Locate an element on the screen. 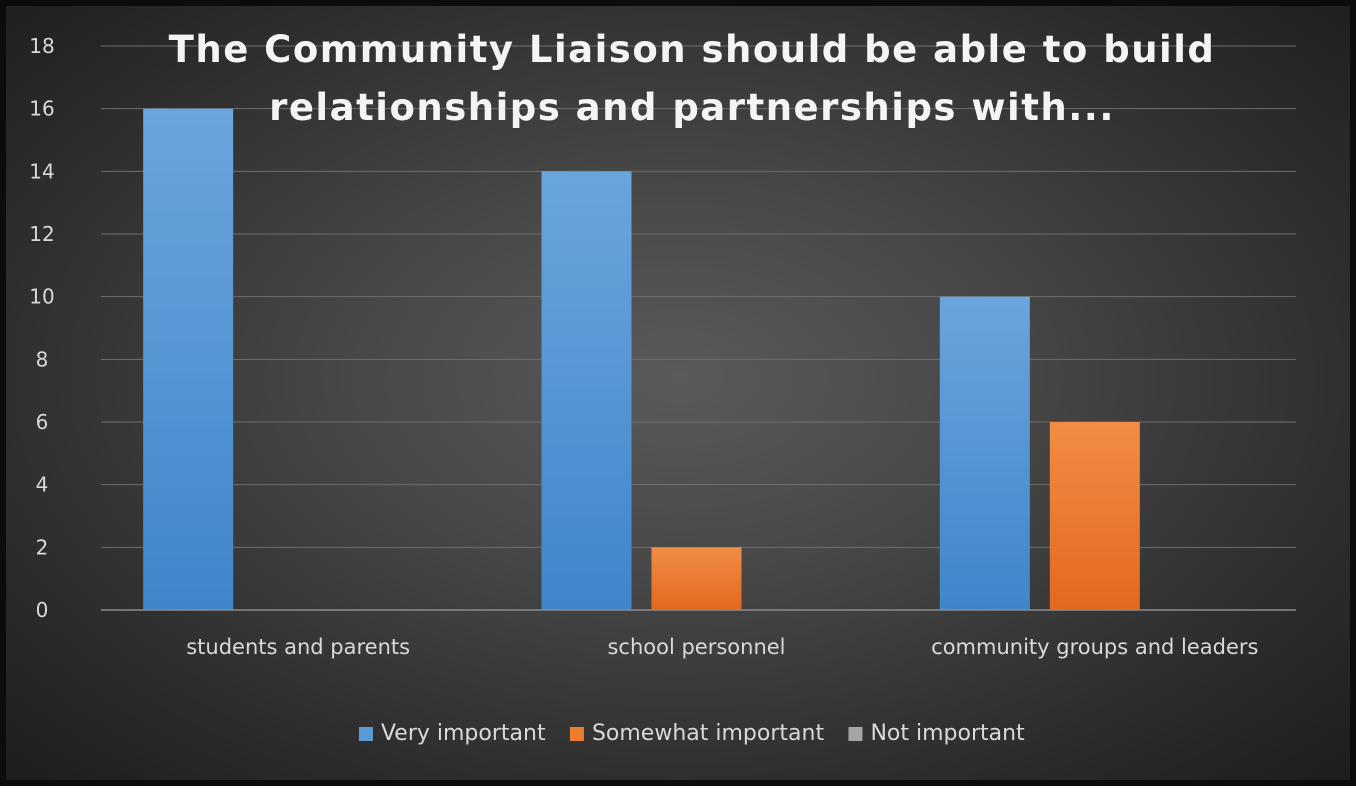 This screenshot has height=792, width=1356. y-tick-label: 4 is located at coordinates (42, 485).